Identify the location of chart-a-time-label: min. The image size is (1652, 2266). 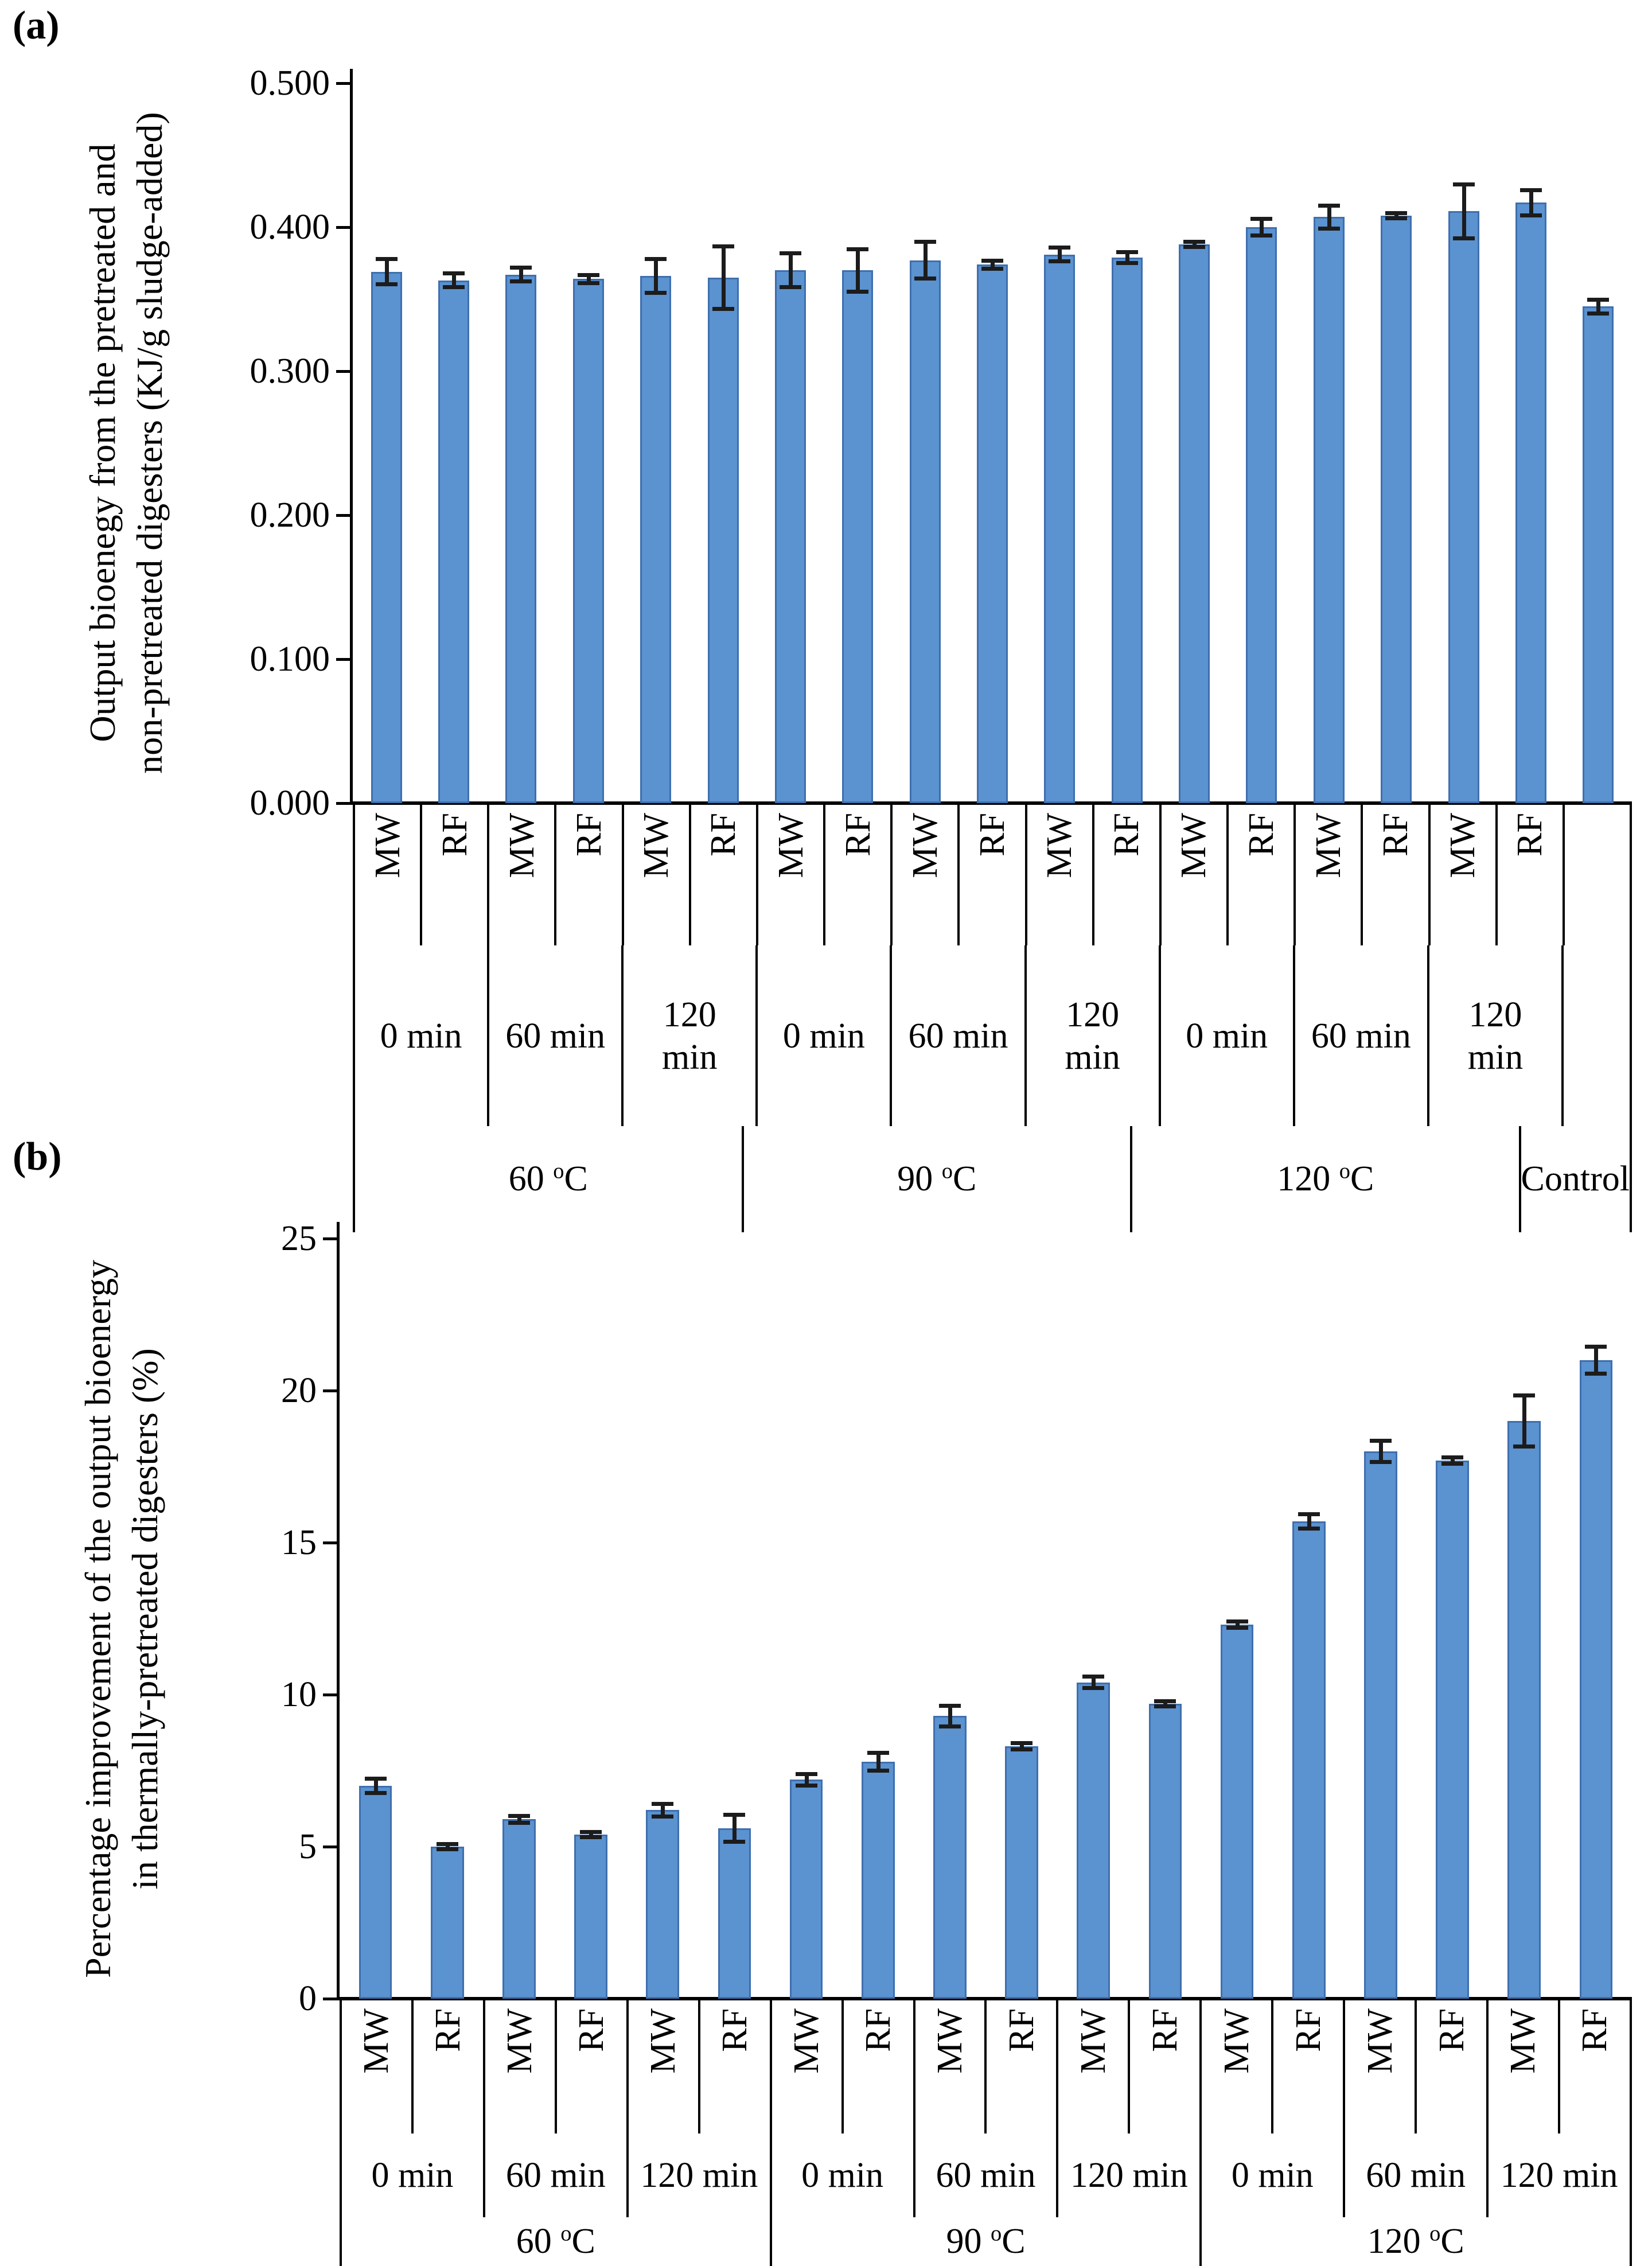
(1092, 1057).